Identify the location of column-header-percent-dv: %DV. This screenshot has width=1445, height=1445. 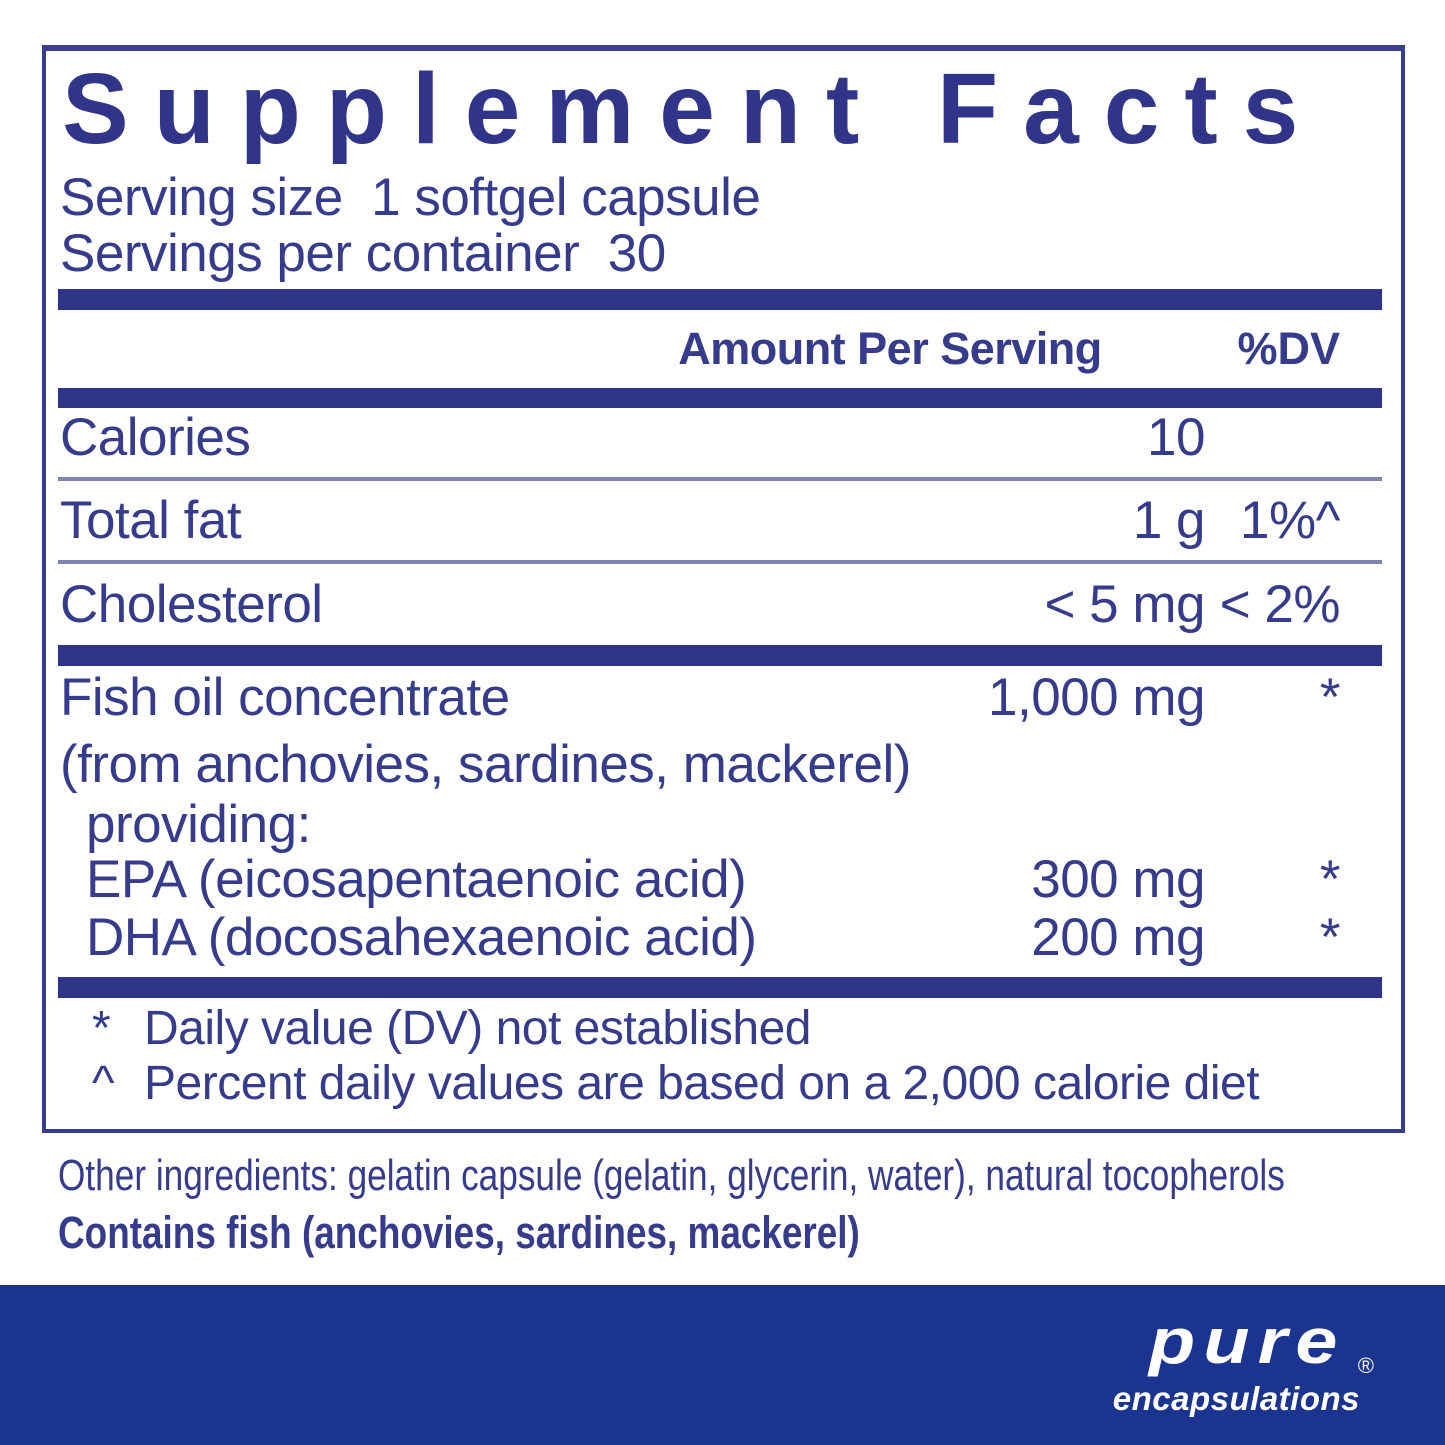
(1288, 348).